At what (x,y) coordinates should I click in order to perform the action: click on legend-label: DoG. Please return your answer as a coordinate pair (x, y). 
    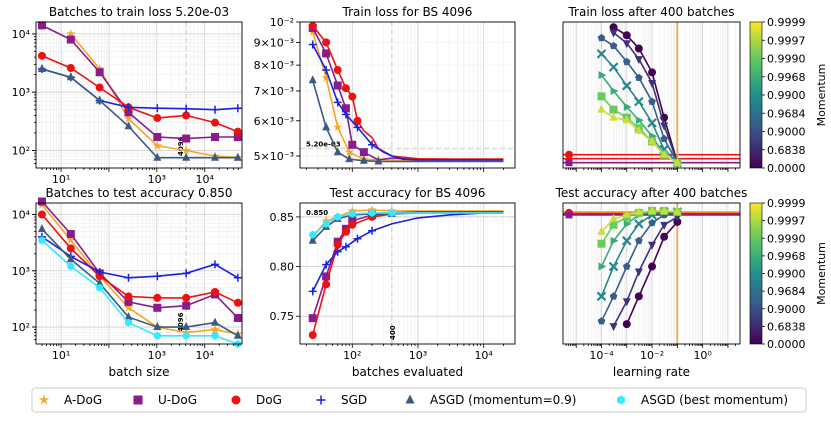
    Looking at the image, I should click on (269, 400).